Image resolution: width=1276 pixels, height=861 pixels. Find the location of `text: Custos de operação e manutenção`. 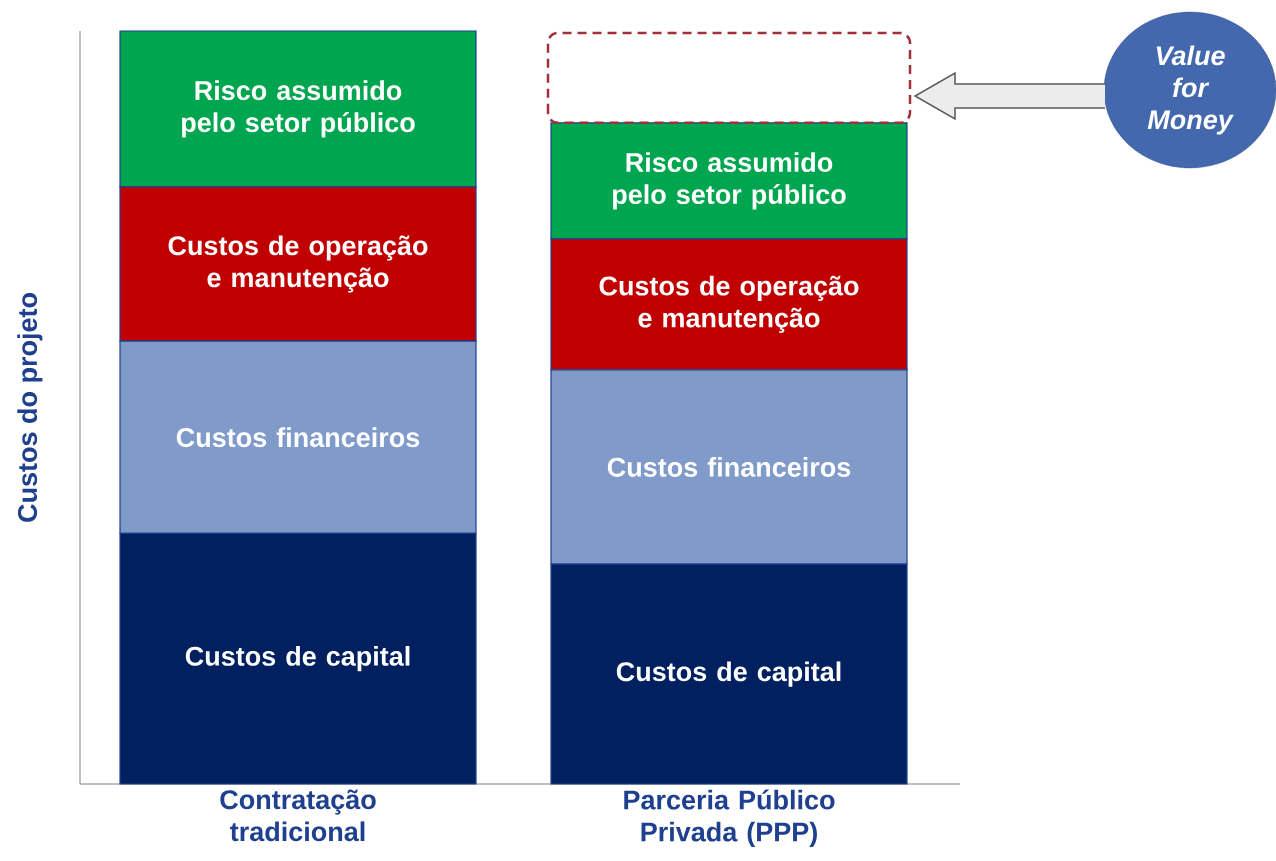

text: Custos de operação e manutenção is located at coordinates (298, 264).